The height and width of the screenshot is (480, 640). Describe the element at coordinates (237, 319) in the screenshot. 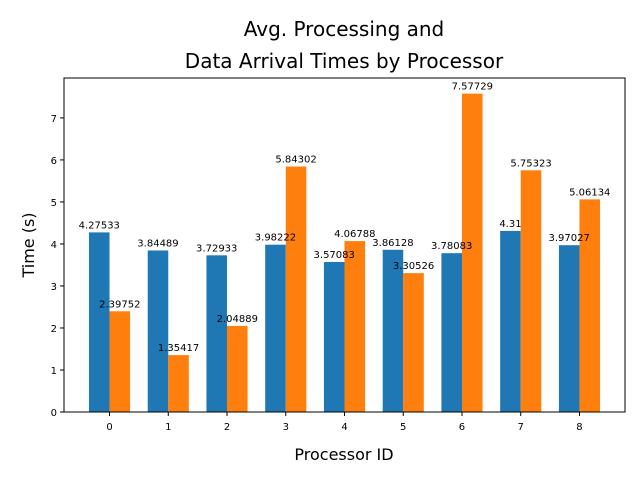

I see `data-label-series-1-processor-2: 2.04889` at that location.